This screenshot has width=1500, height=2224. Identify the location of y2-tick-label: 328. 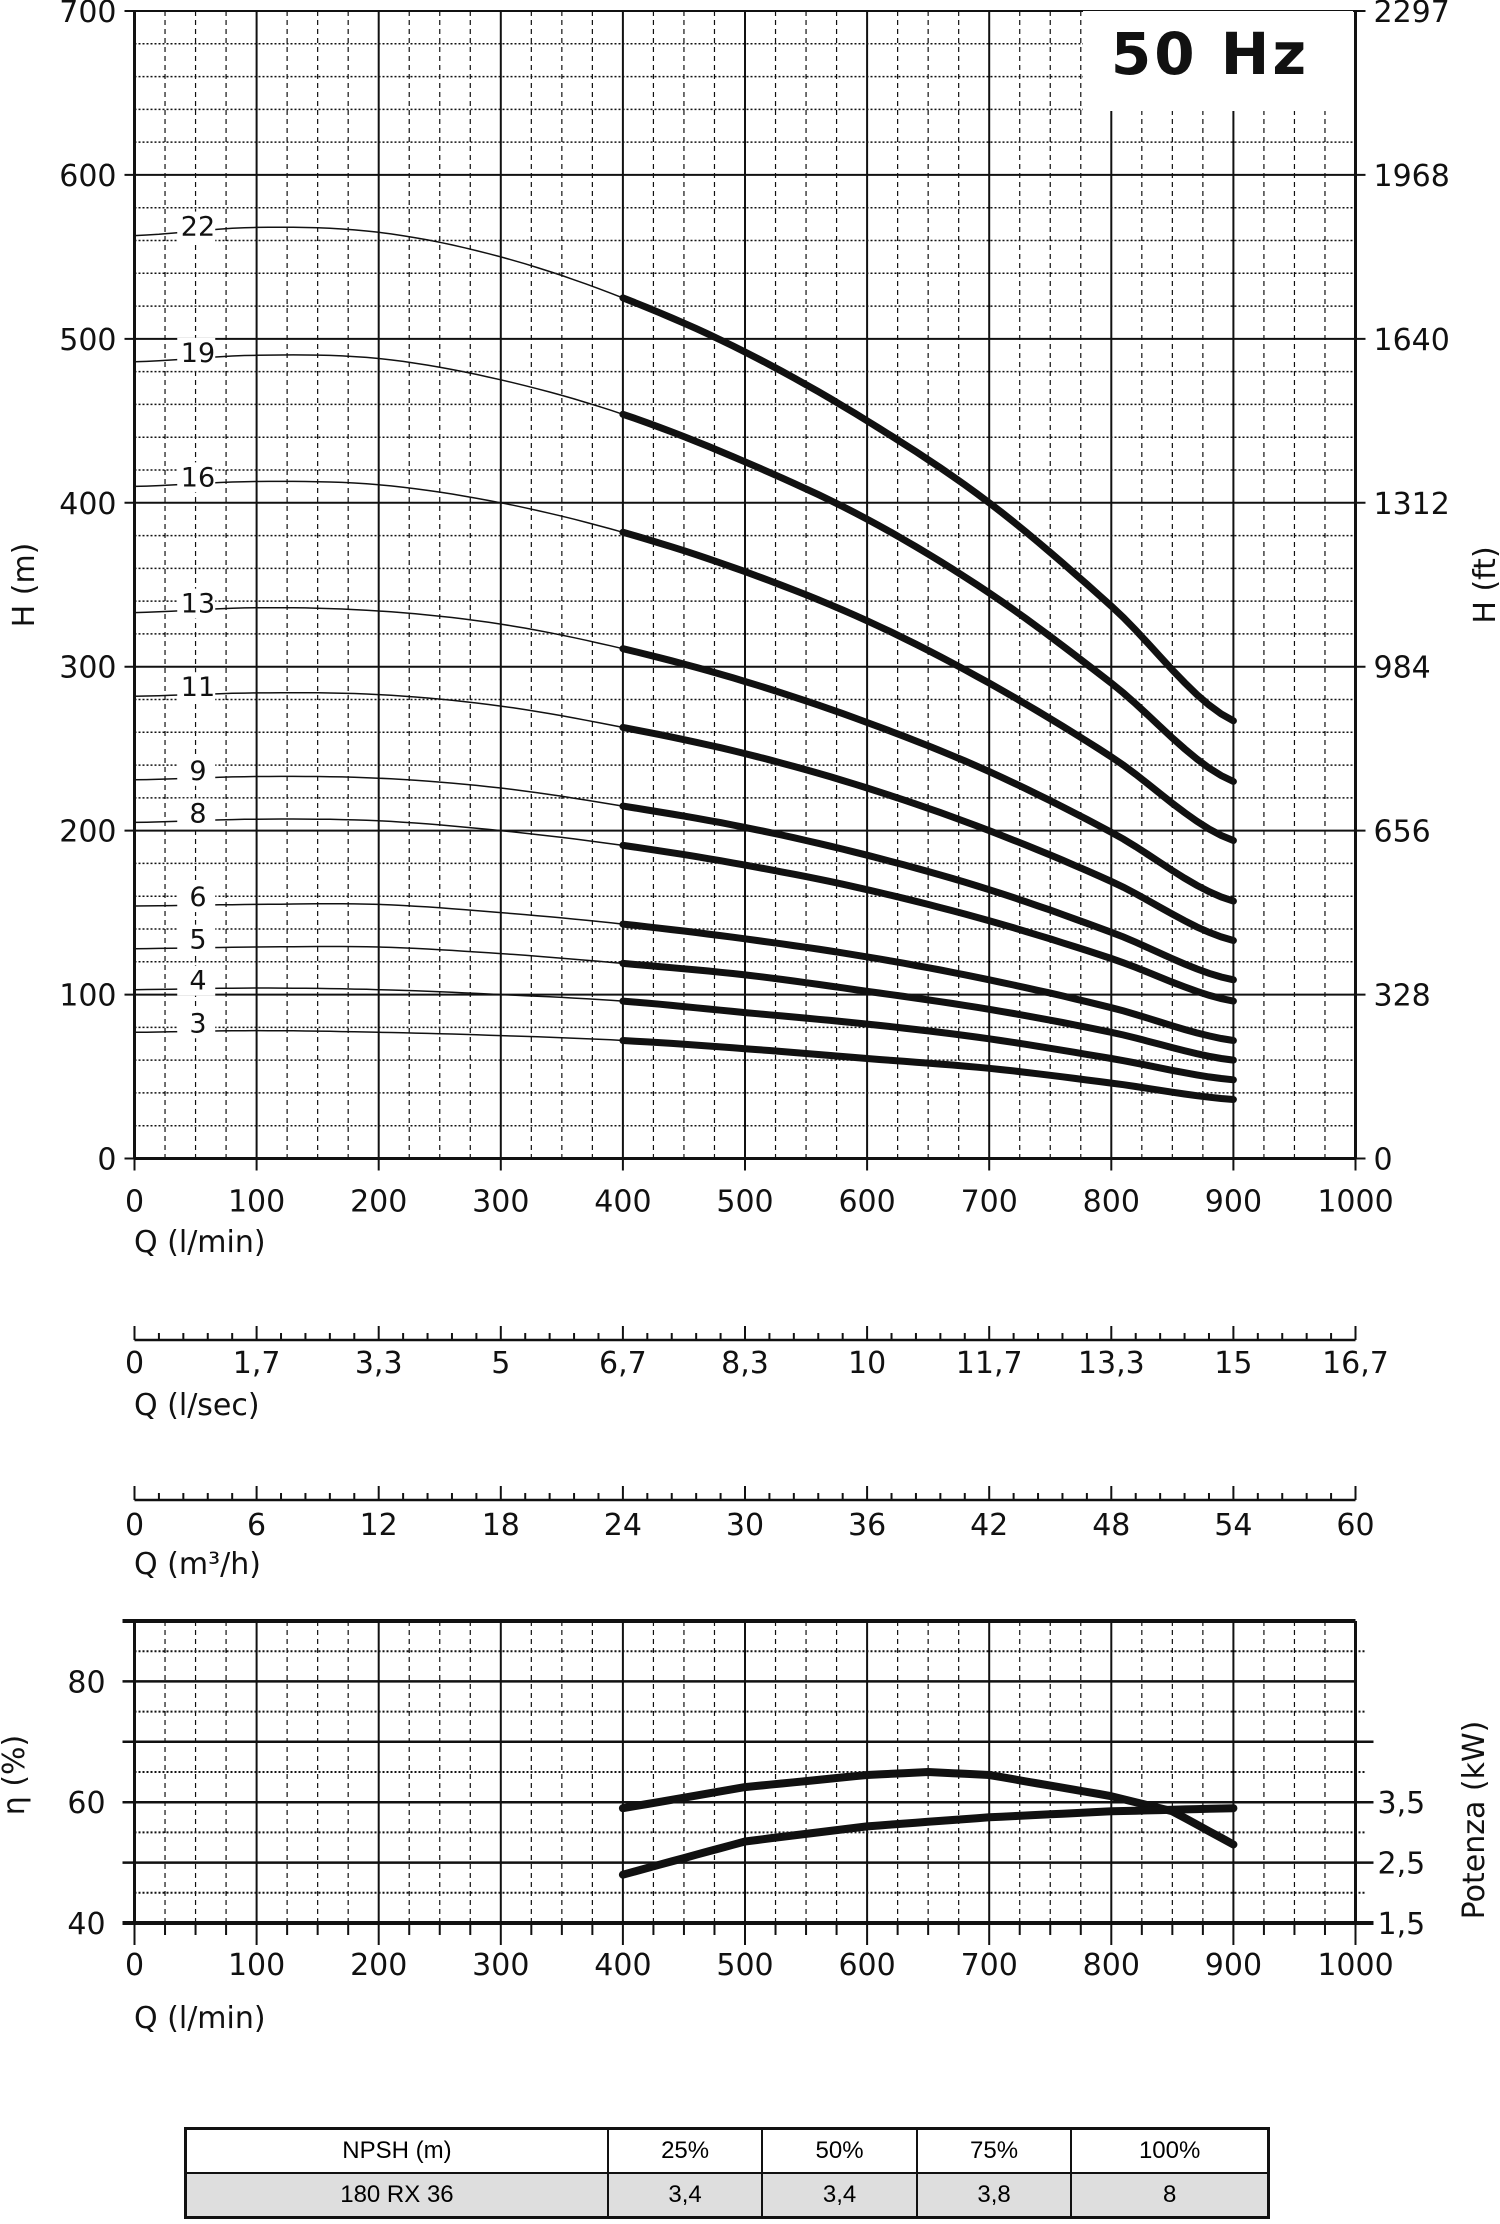
(1402, 996).